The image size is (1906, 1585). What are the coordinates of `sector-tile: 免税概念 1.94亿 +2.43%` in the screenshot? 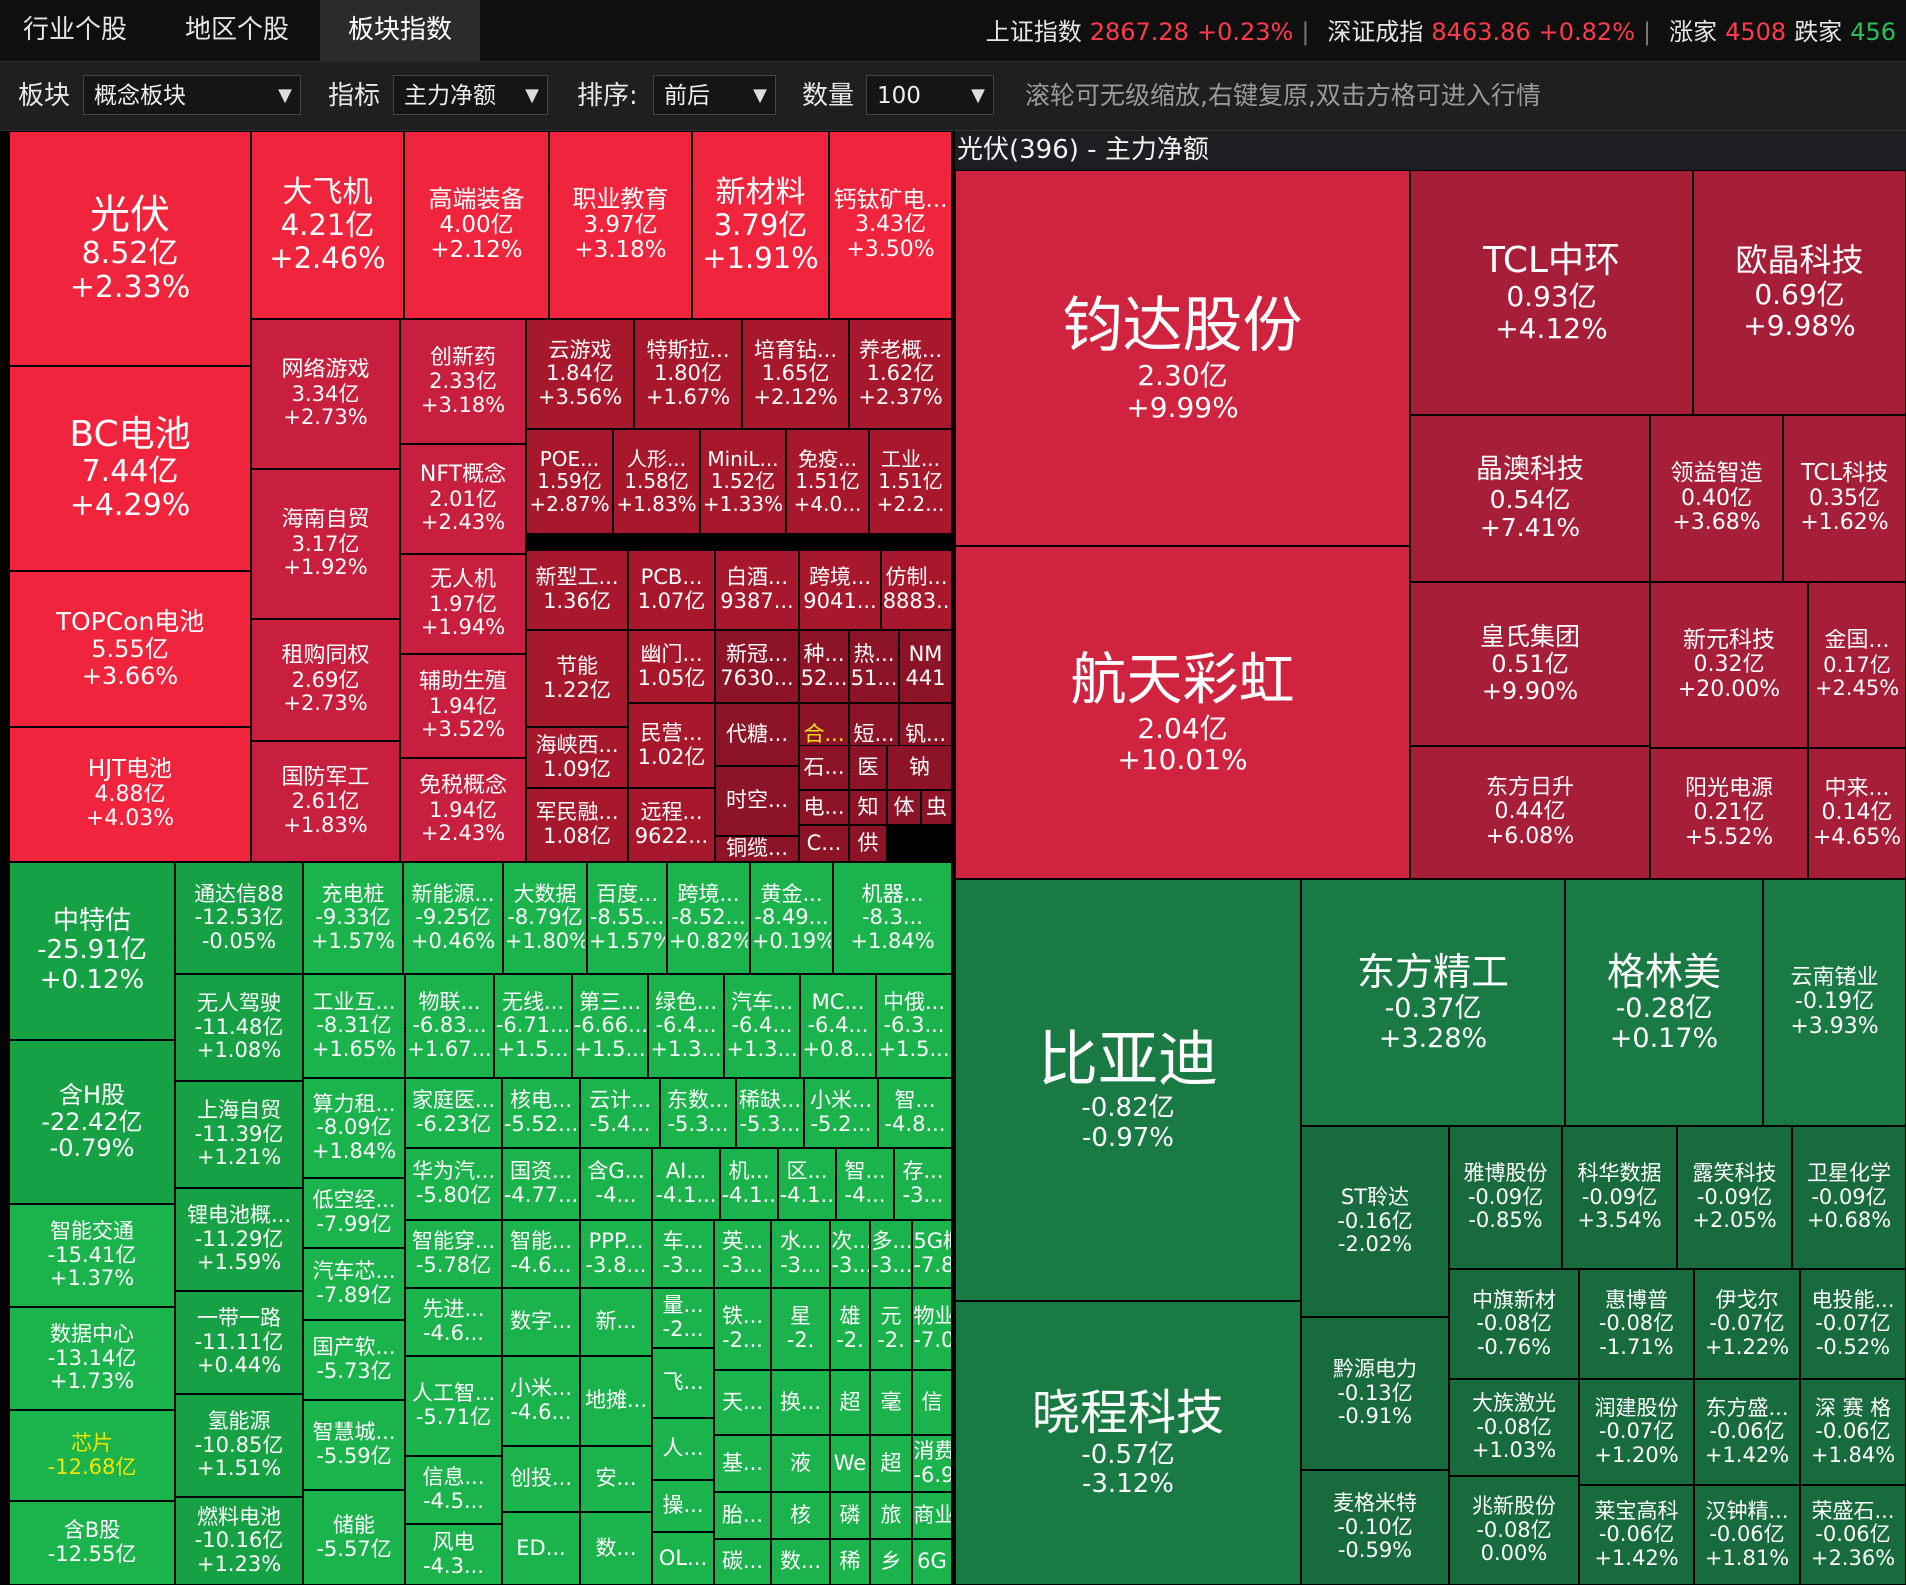 It's located at (463, 810).